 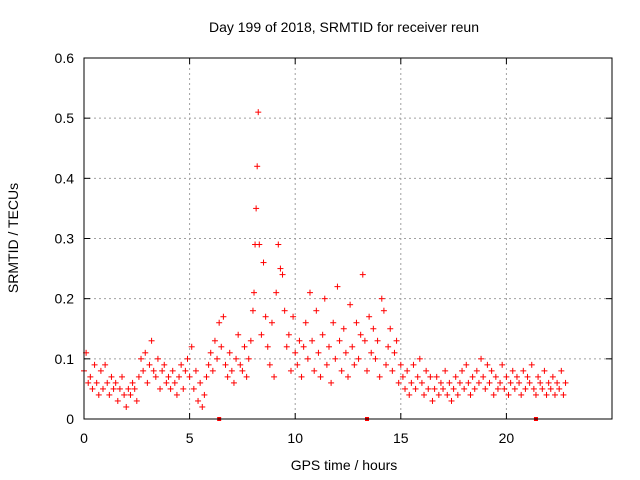 What do you see at coordinates (65, 239) in the screenshot?
I see `y-tick-label: 0.3` at bounding box center [65, 239].